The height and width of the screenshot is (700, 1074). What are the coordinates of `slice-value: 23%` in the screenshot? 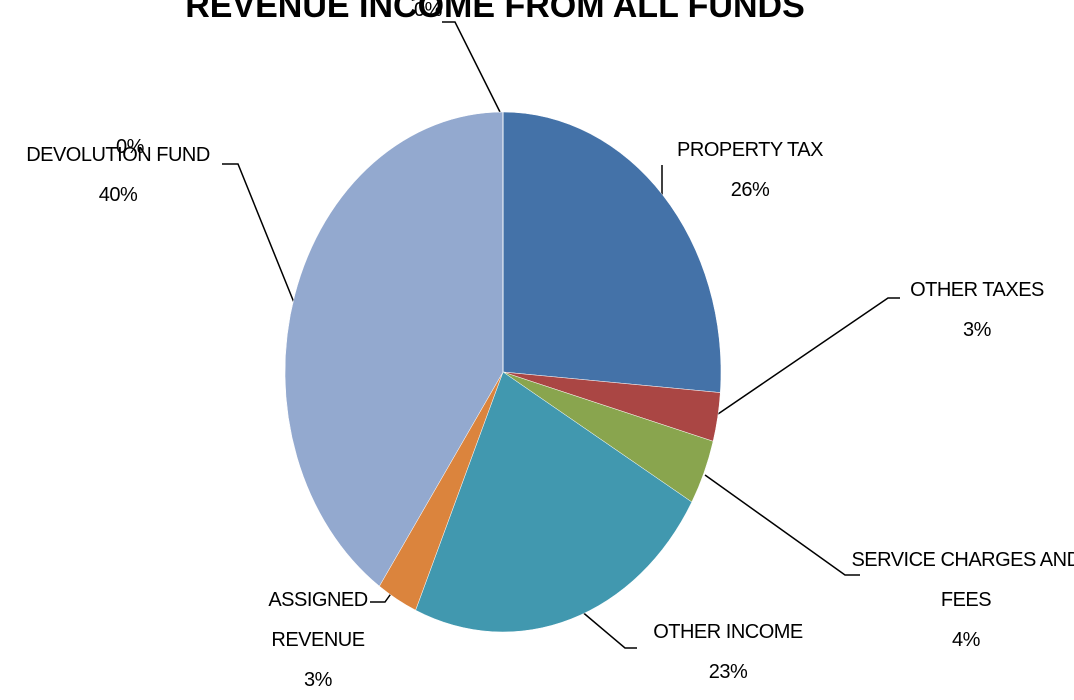 It's located at (728, 672).